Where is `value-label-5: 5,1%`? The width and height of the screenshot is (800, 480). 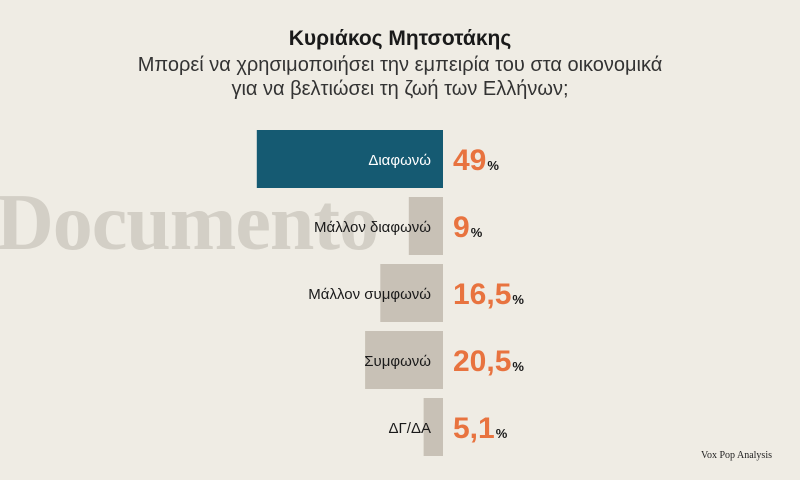
value-label-5: 5,1% is located at coordinates (480, 428).